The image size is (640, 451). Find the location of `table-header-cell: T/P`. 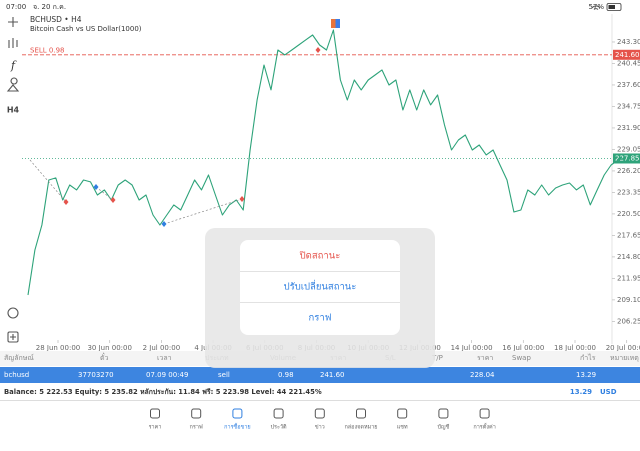

table-header-cell: T/P is located at coordinates (437, 358).